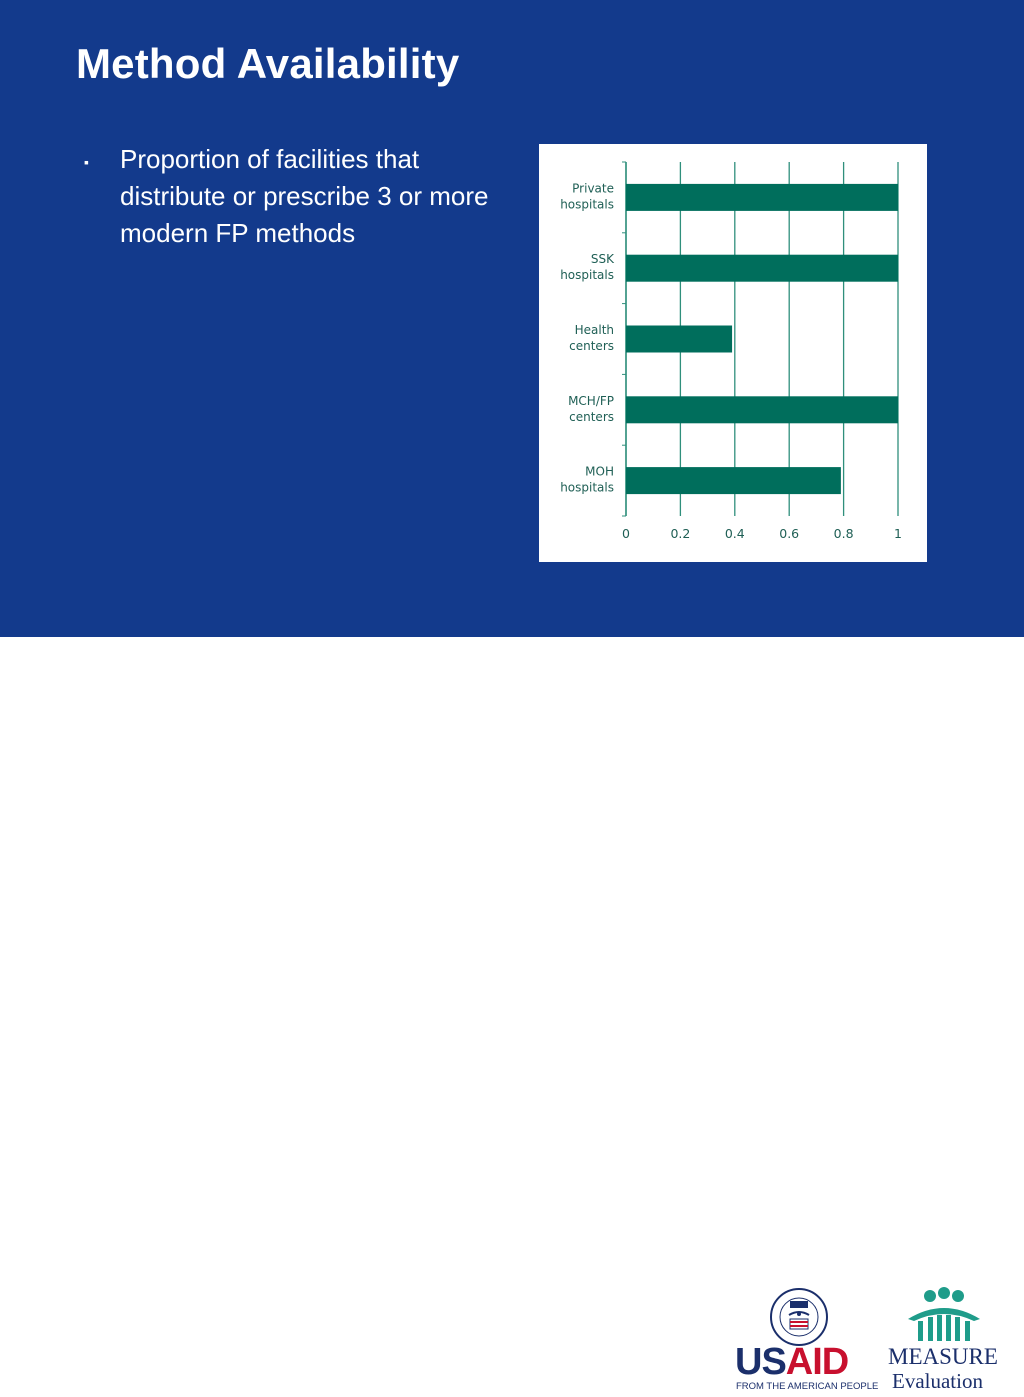 This screenshot has height=1397, width=1024. I want to click on x-tick-label-2: 0.4, so click(735, 533).